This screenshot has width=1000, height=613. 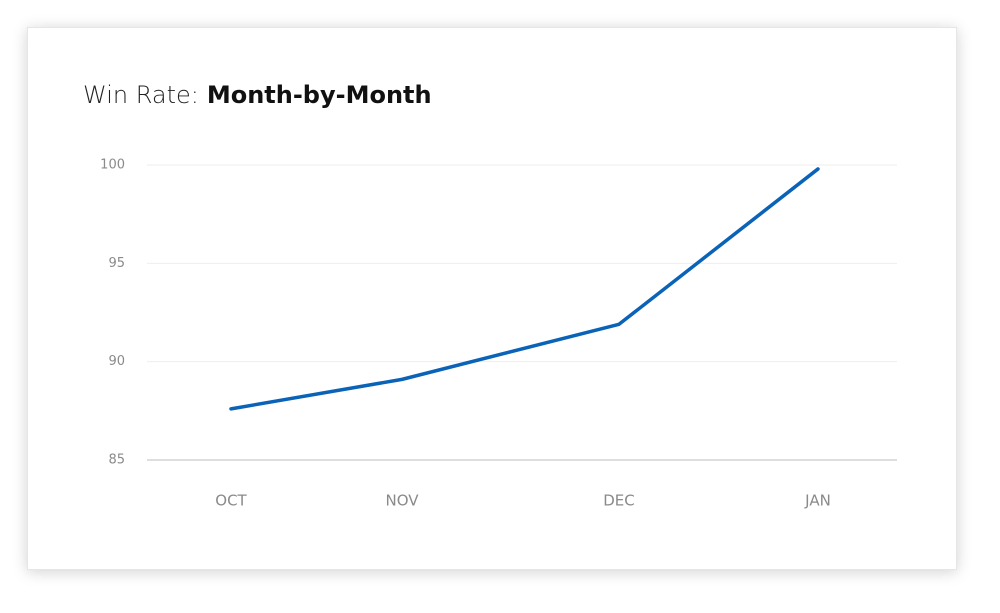 I want to click on y-tick-label: 90, so click(x=116, y=361).